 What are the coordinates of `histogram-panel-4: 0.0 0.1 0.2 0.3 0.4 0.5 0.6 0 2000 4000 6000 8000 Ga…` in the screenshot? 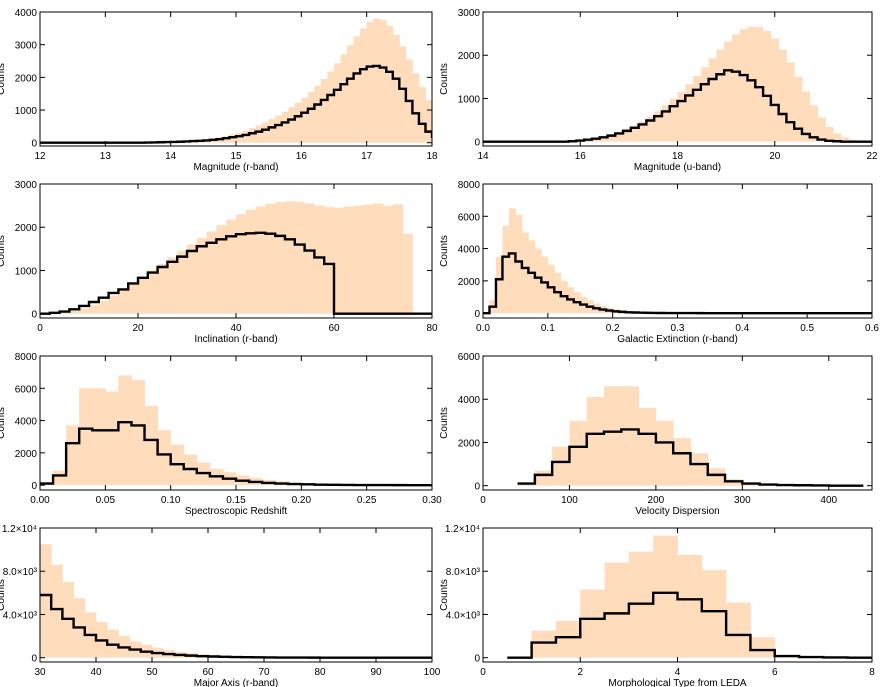 It's located at (659, 262).